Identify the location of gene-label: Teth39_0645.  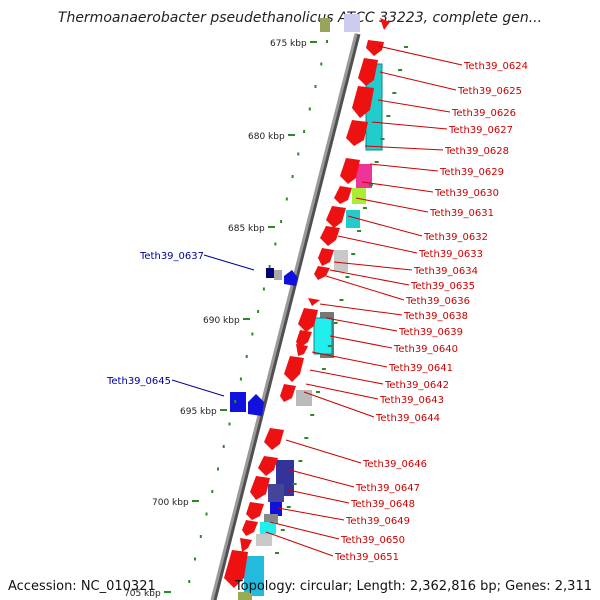
(138, 381).